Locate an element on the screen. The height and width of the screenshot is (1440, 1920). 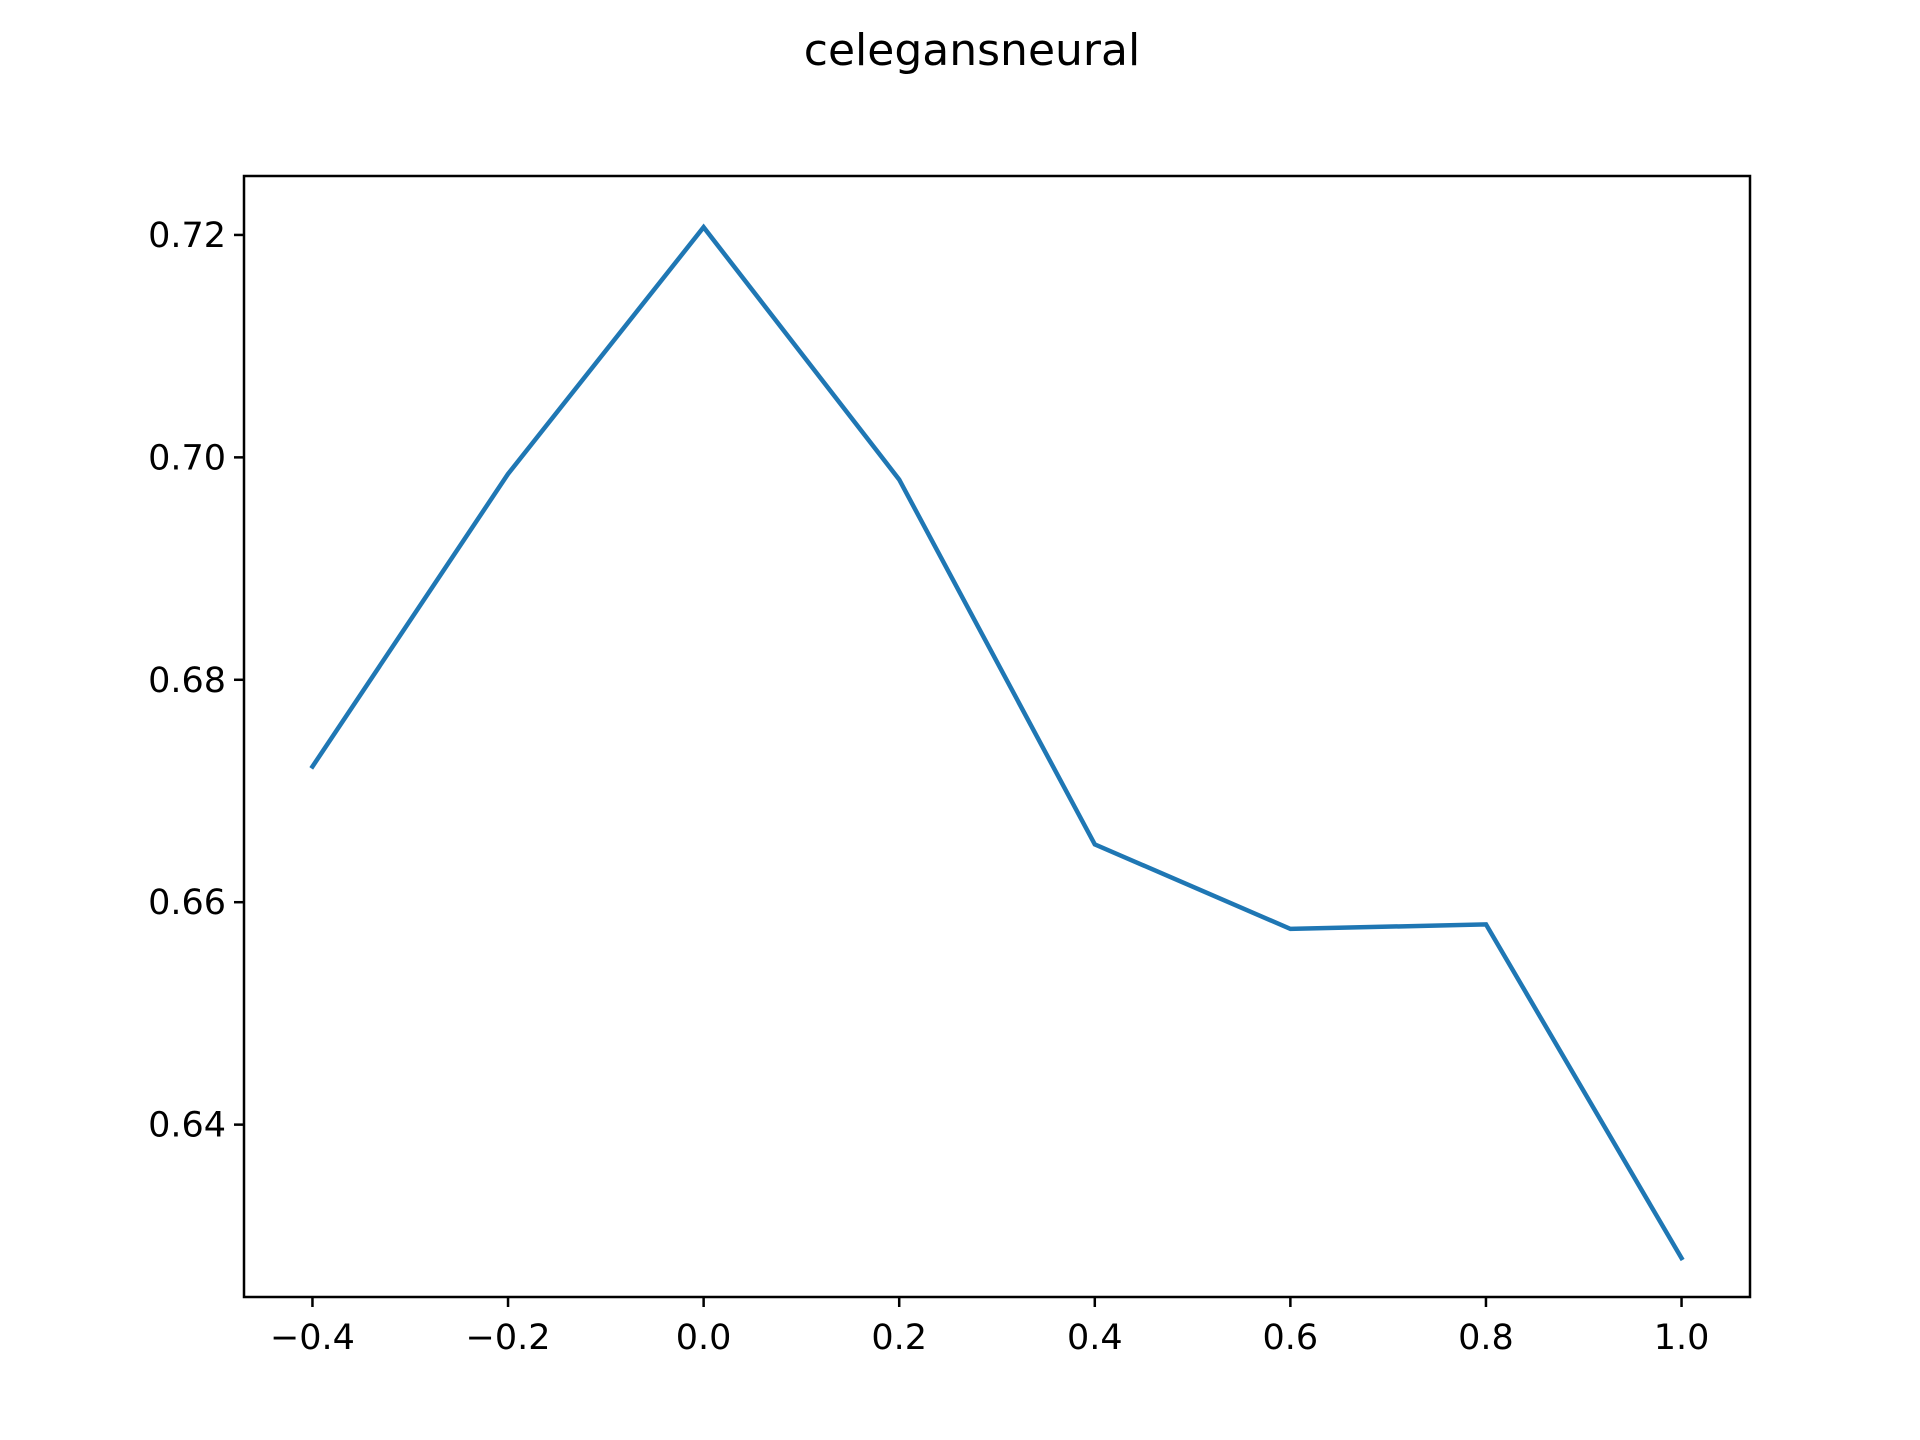
x-tick-label: 0.2 is located at coordinates (899, 1338).